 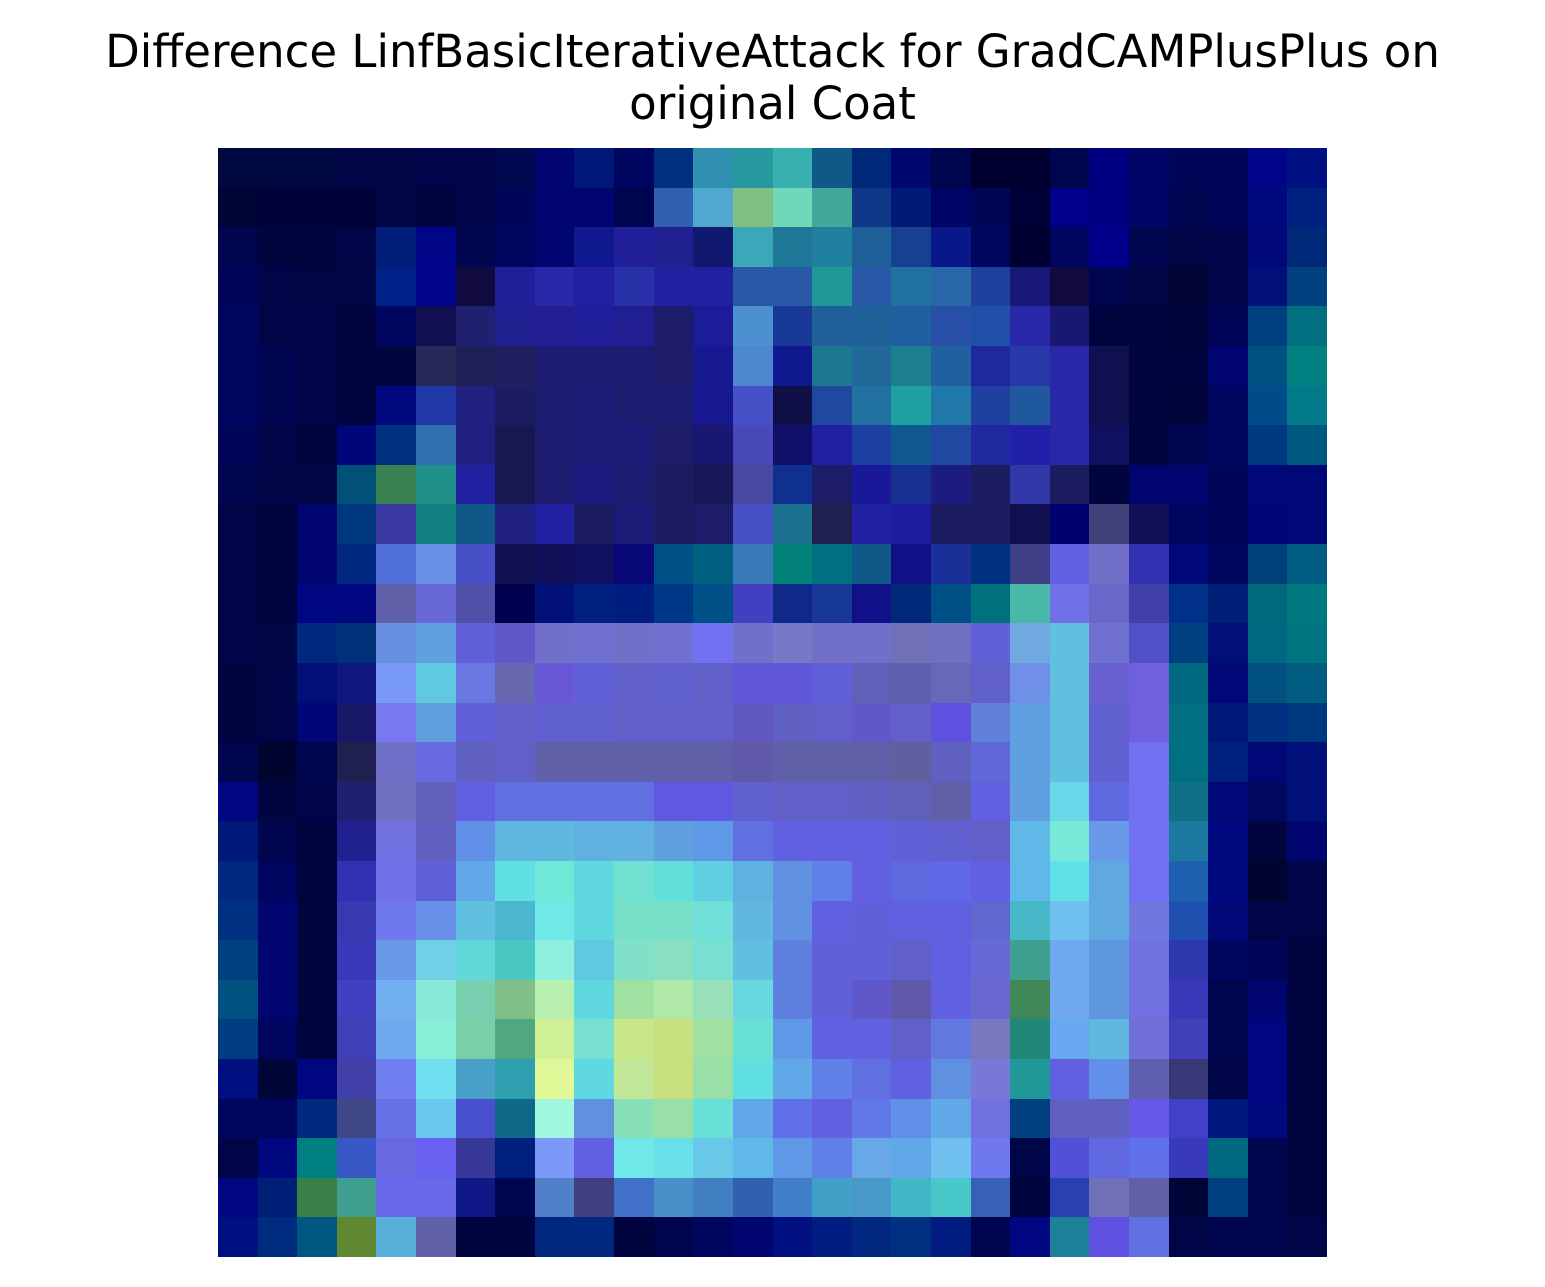 What do you see at coordinates (515, 247) in the screenshot?
I see `heatmap-cell-r2-c7` at bounding box center [515, 247].